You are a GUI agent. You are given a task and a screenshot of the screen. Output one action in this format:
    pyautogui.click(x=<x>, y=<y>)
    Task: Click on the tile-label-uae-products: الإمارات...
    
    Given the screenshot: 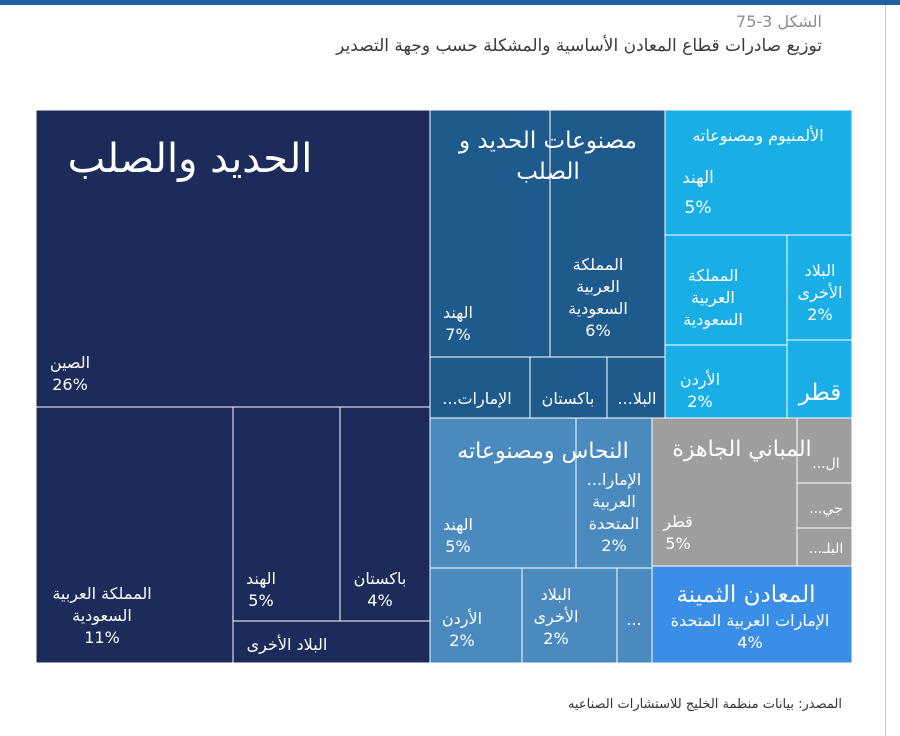 What is the action you would take?
    pyautogui.click(x=477, y=399)
    